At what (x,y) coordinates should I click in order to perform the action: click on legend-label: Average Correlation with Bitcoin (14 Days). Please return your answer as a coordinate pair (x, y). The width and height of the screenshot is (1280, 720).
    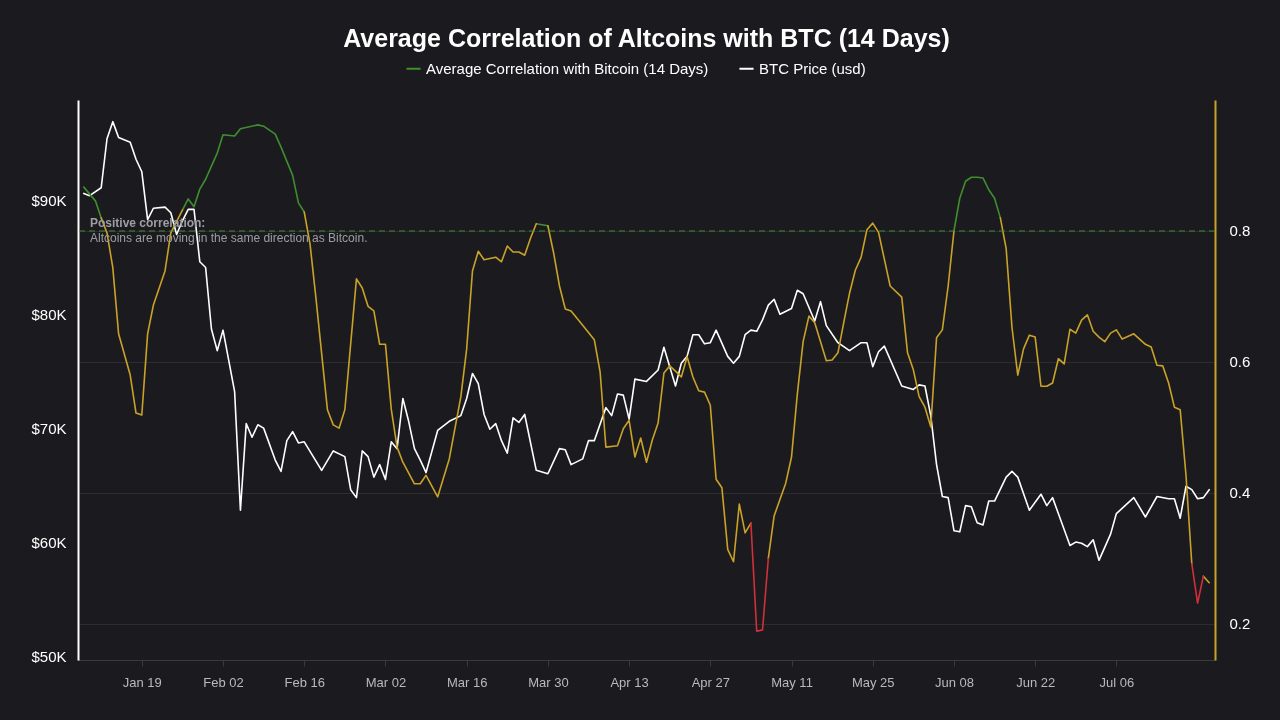
    Looking at the image, I should click on (567, 68).